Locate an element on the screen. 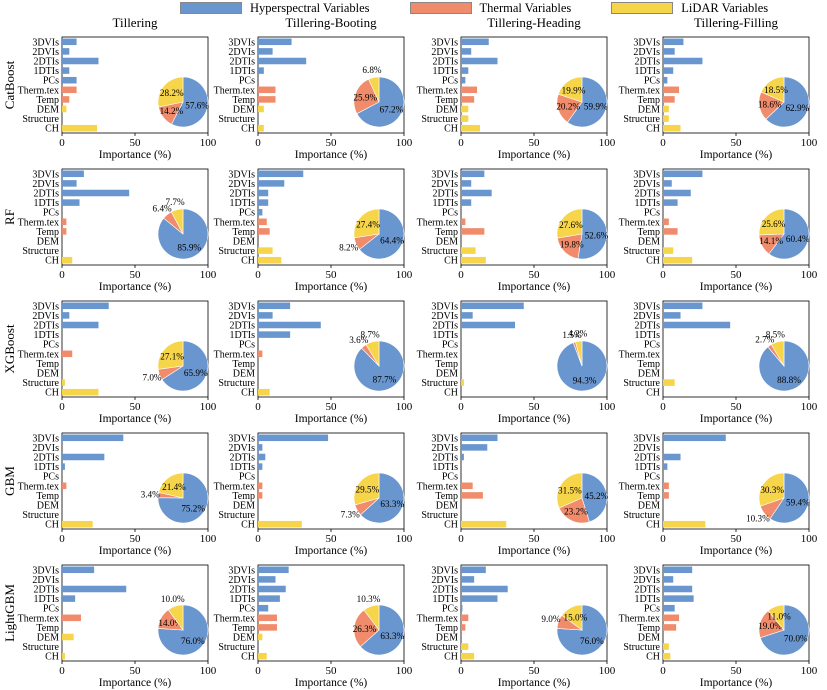  pie-label: 25.9% is located at coordinates (365, 98).